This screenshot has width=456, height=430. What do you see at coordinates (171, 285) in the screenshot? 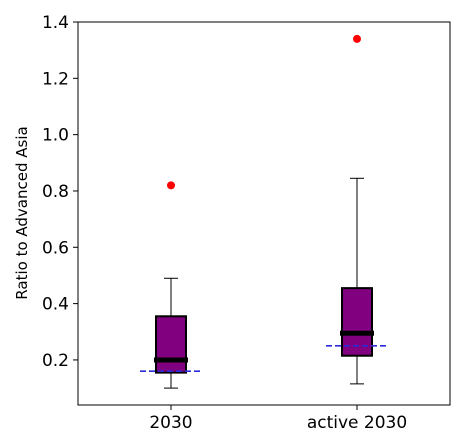
I see `box-group-2030` at bounding box center [171, 285].